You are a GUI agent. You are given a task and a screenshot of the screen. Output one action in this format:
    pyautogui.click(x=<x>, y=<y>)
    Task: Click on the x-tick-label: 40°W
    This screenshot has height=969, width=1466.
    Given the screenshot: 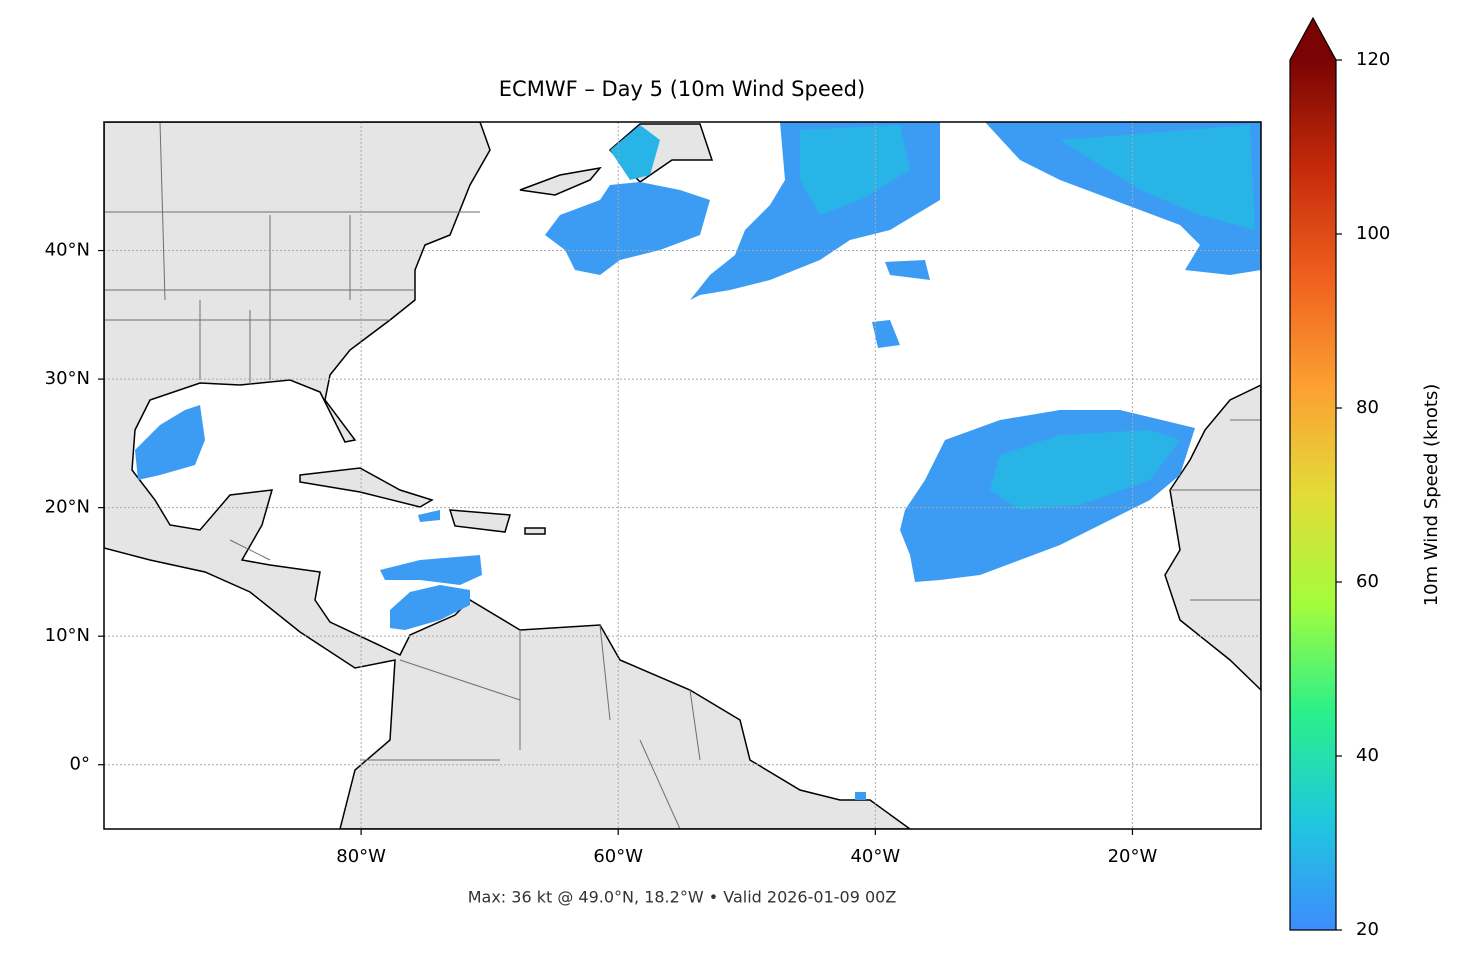 What is the action you would take?
    pyautogui.click(x=875, y=856)
    